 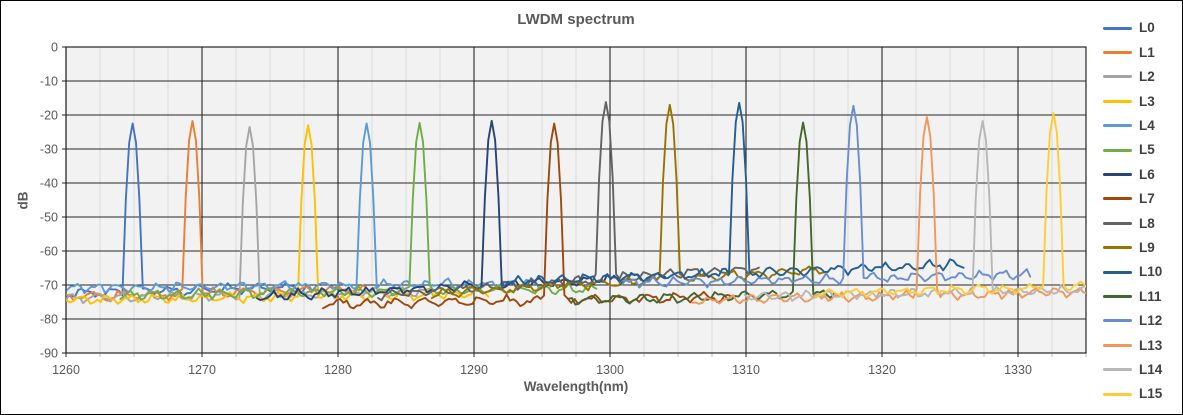 What do you see at coordinates (66, 370) in the screenshot?
I see `x-tick-label: 1260` at bounding box center [66, 370].